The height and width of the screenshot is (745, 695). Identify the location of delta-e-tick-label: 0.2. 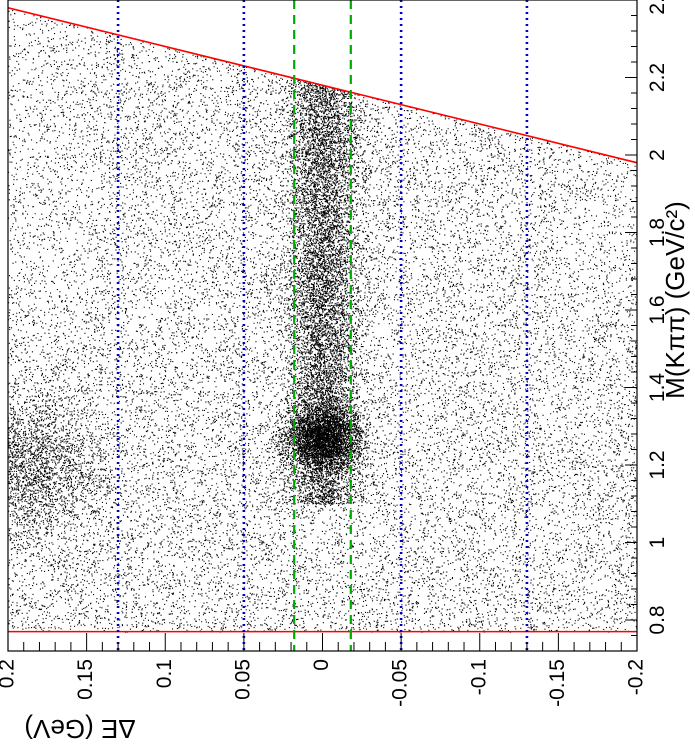
(9, 673).